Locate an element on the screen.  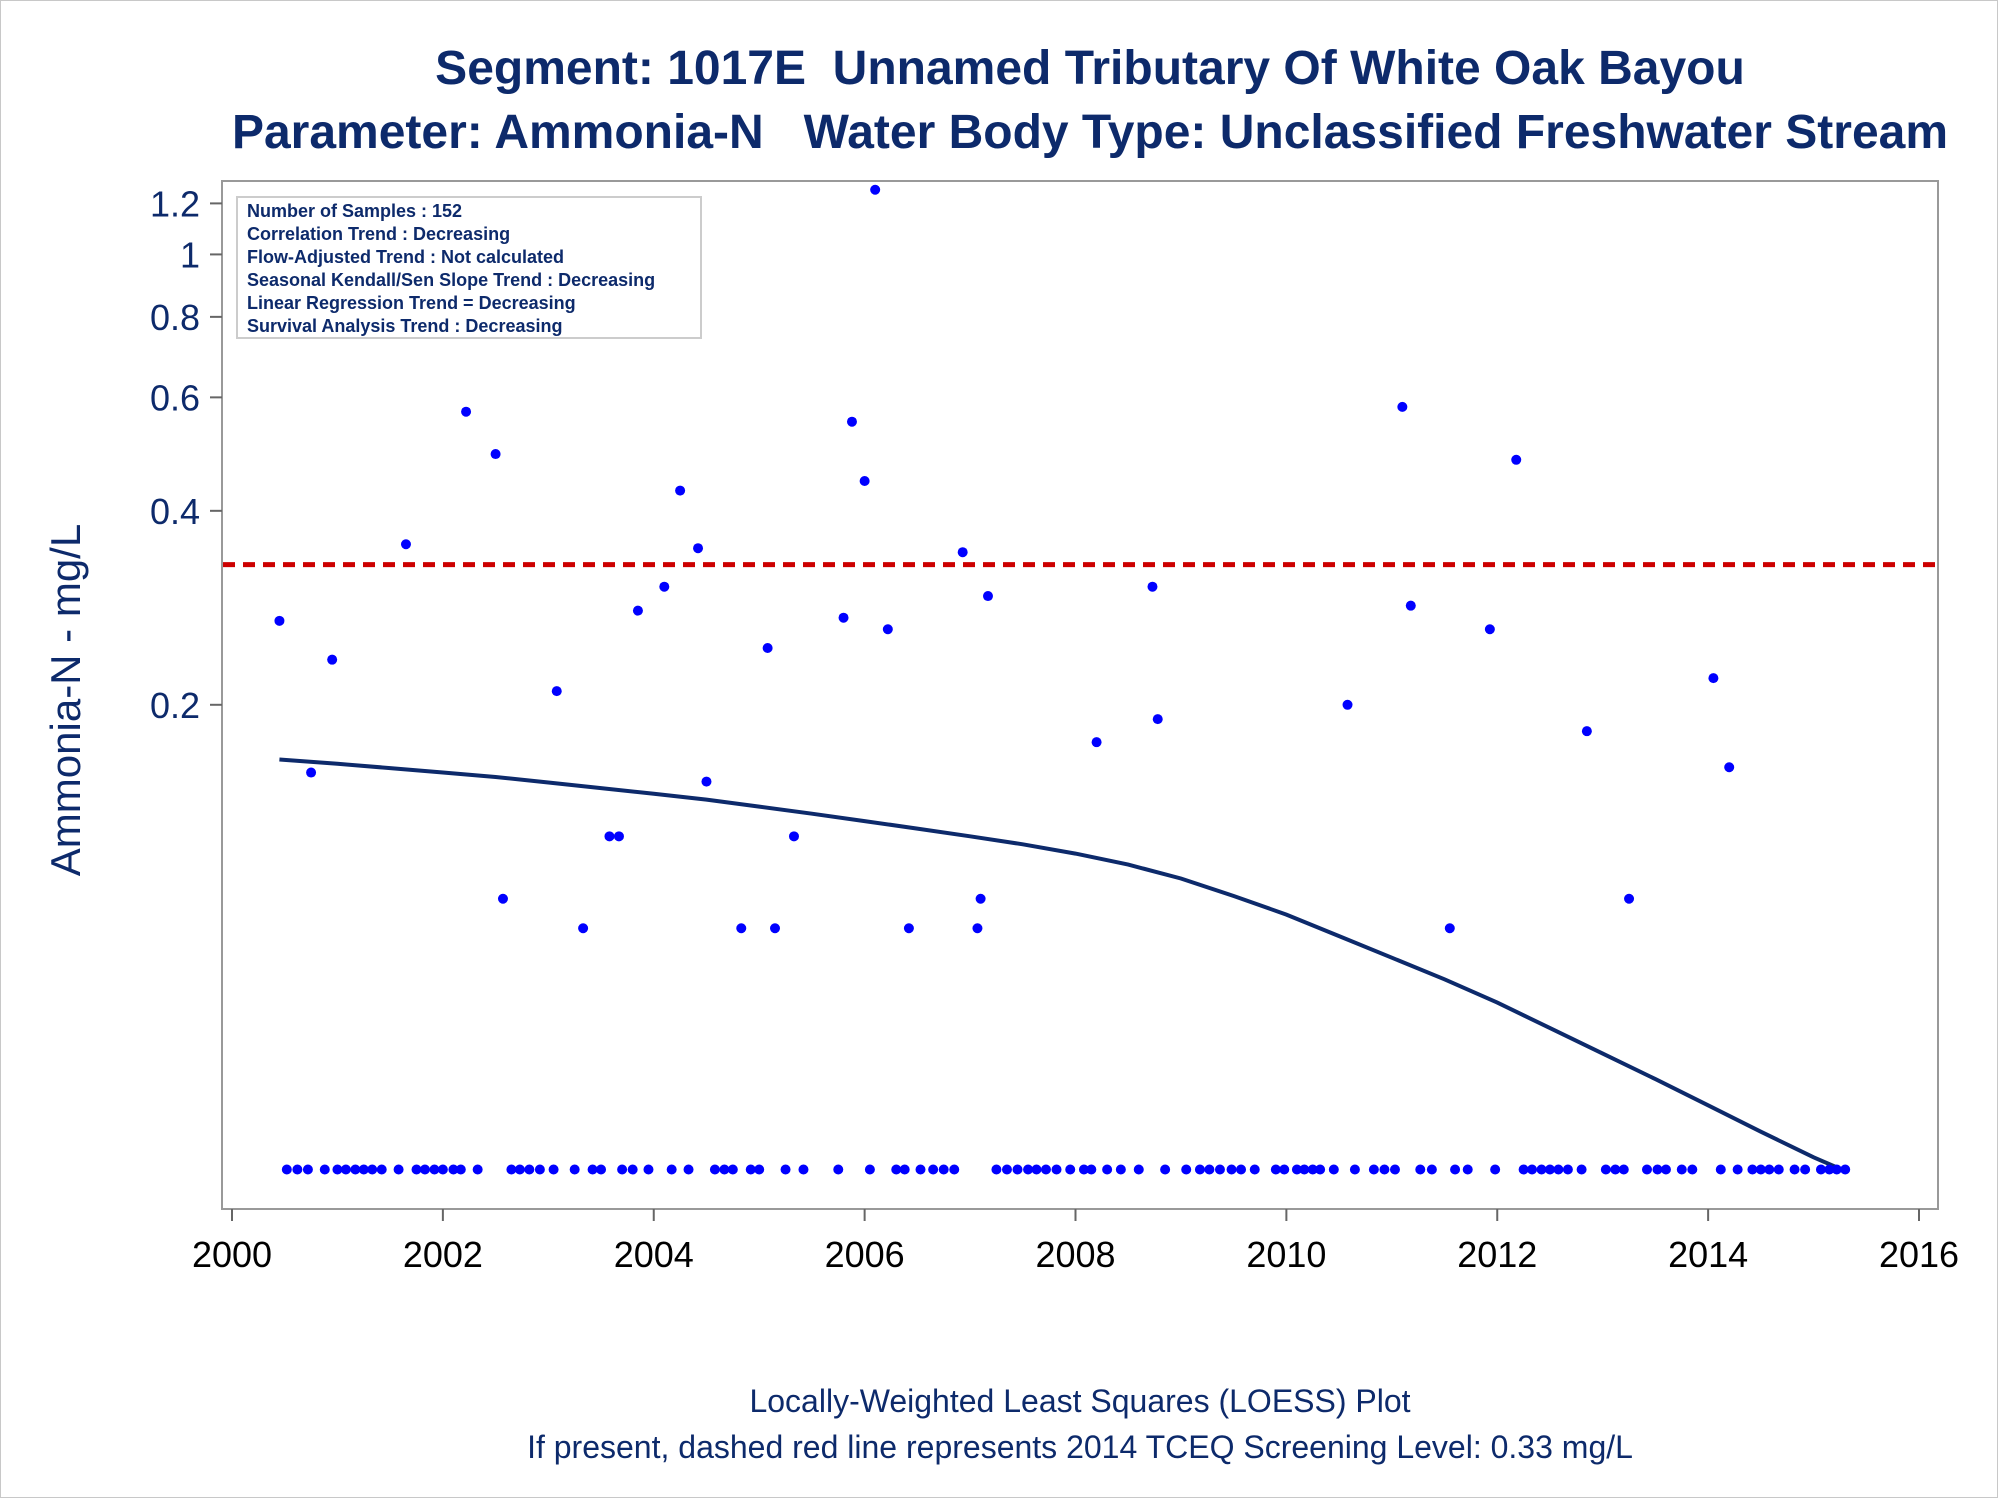
x-tick-label: 2004 is located at coordinates (654, 1254).